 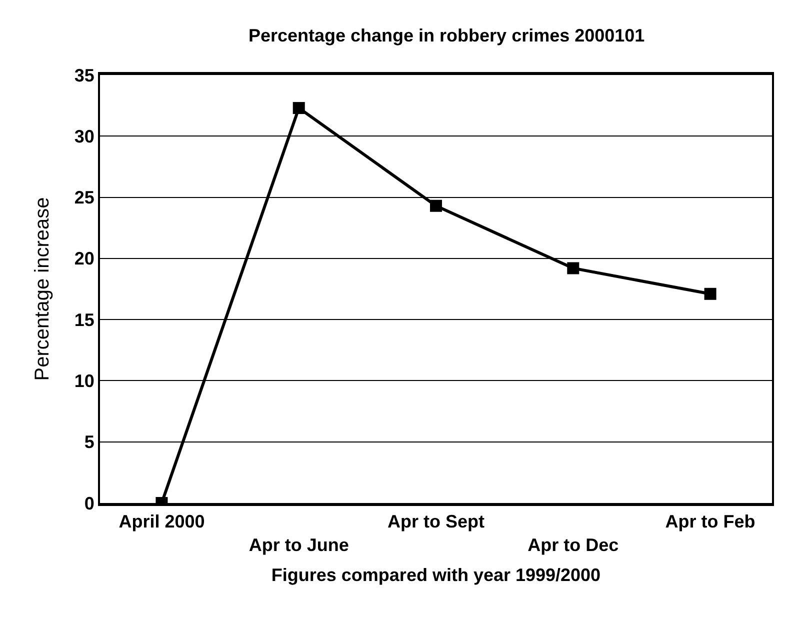 What do you see at coordinates (84, 258) in the screenshot?
I see `y-tick-label: 20` at bounding box center [84, 258].